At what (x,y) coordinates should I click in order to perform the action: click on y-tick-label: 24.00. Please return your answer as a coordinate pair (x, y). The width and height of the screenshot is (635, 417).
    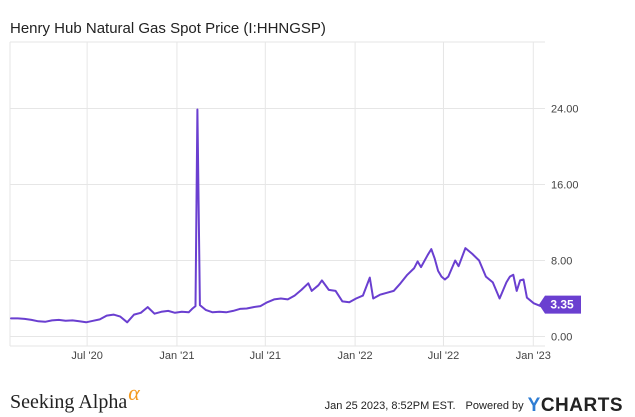
    Looking at the image, I should click on (565, 110).